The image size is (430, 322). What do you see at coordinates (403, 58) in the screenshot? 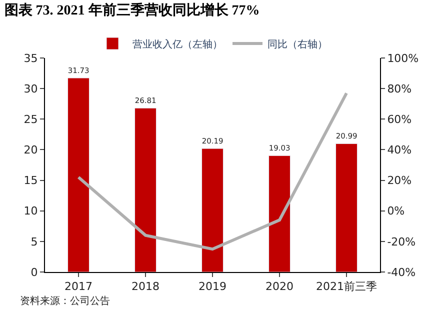
I see `y2-tick-label: 100%` at bounding box center [403, 58].